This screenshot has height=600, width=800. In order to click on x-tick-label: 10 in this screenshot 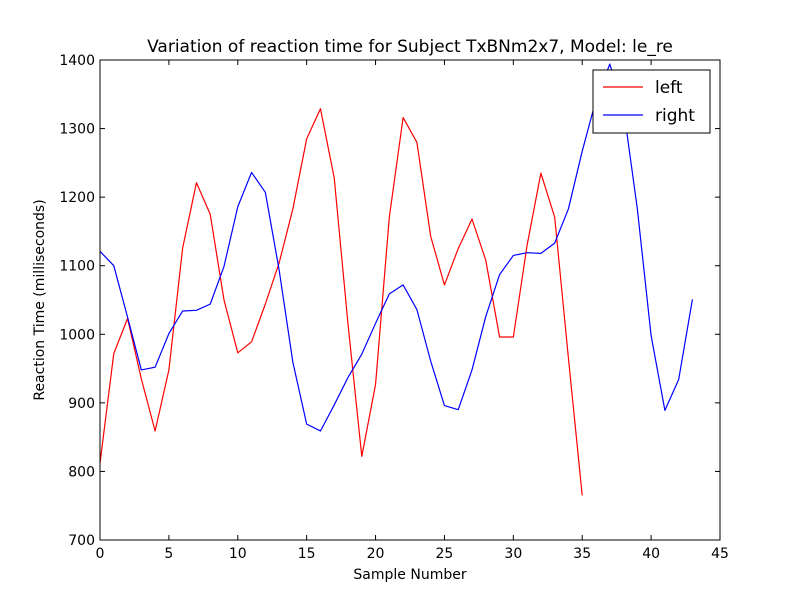, I will do `click(238, 554)`.